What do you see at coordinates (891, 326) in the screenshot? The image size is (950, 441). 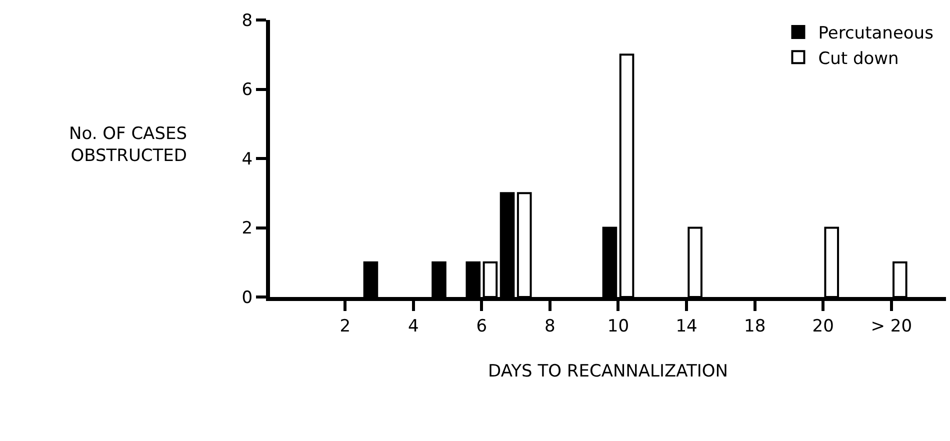 I see `x-tick-label: > 20` at bounding box center [891, 326].